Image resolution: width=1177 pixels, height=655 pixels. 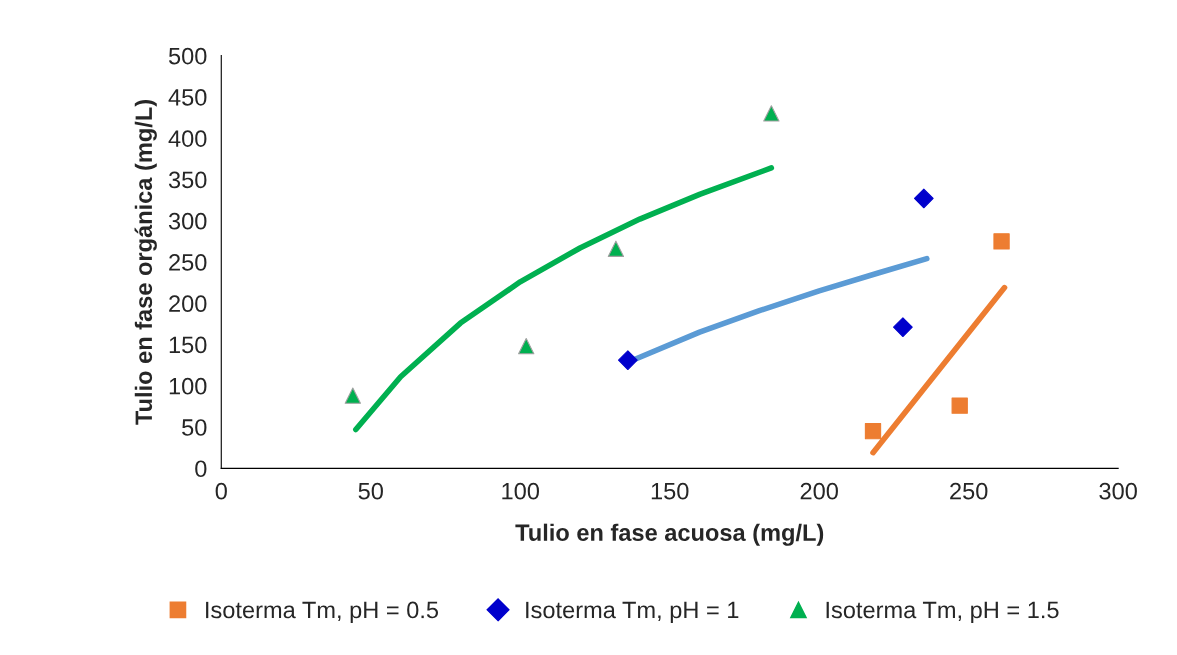 What do you see at coordinates (969, 491) in the screenshot?
I see `x-tick-label: 250` at bounding box center [969, 491].